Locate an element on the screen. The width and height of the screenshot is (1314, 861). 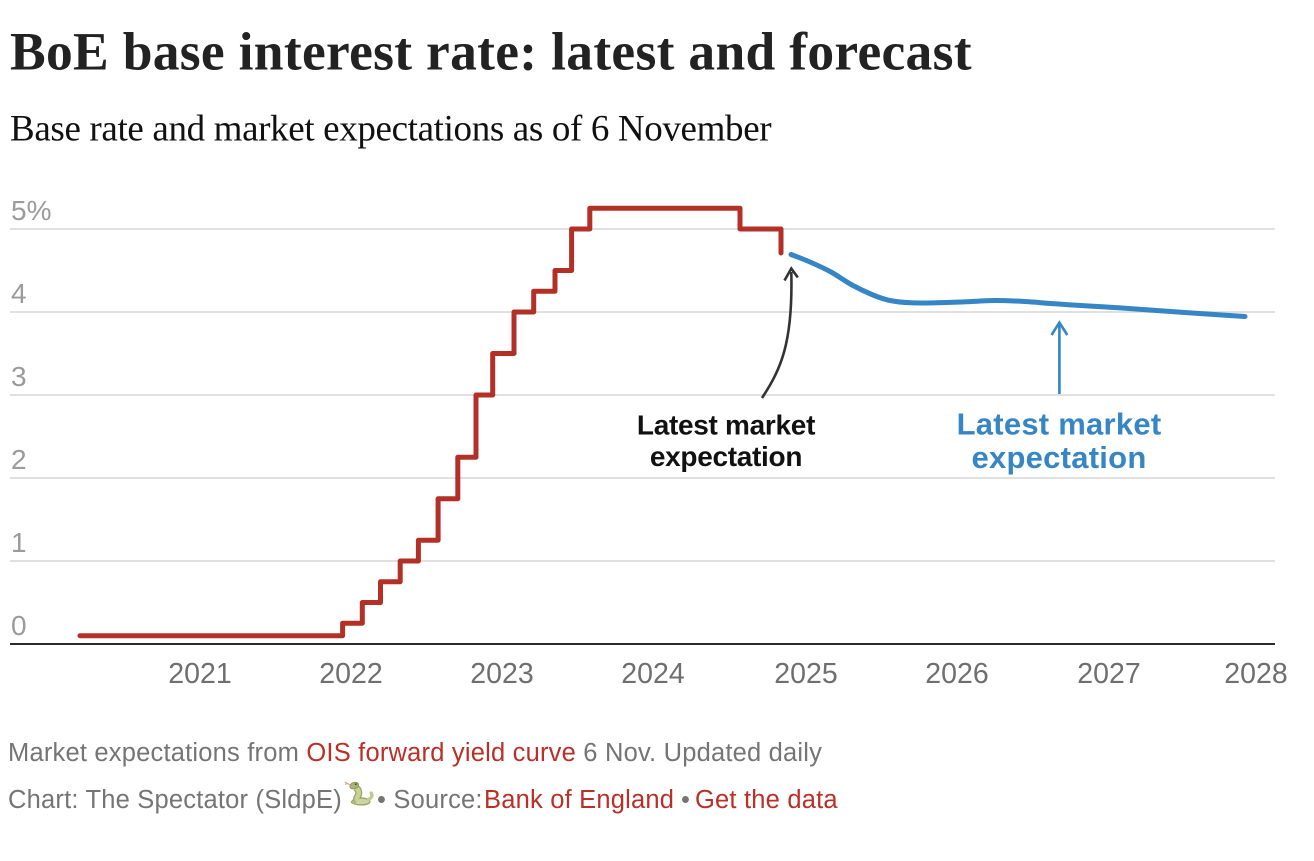
svg-text: 4 is located at coordinates (19, 293).